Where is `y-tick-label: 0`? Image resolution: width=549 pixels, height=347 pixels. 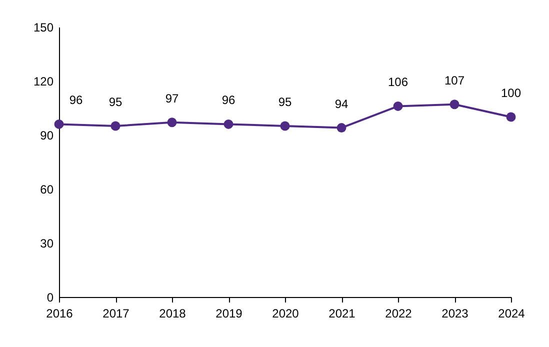
y-tick-label: 0 is located at coordinates (50, 297).